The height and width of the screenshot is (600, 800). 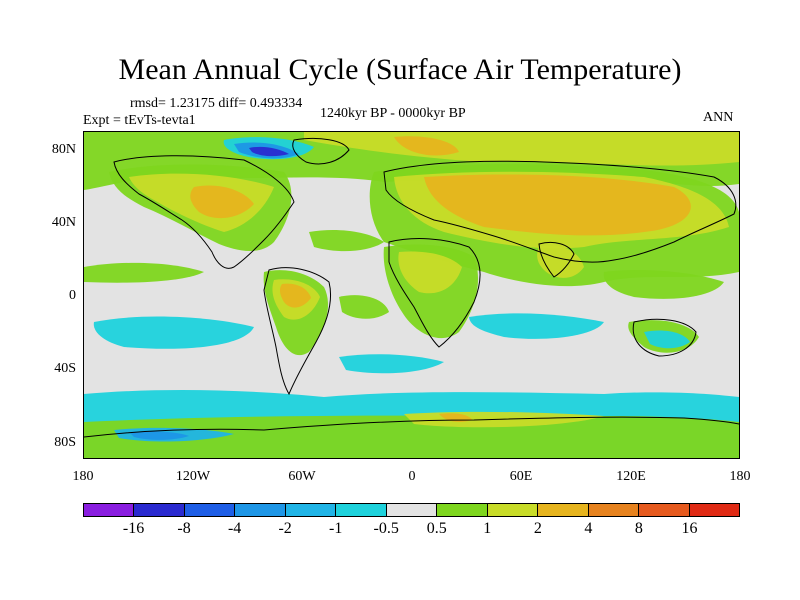 I want to click on colorbar-label: 8, so click(x=638, y=528).